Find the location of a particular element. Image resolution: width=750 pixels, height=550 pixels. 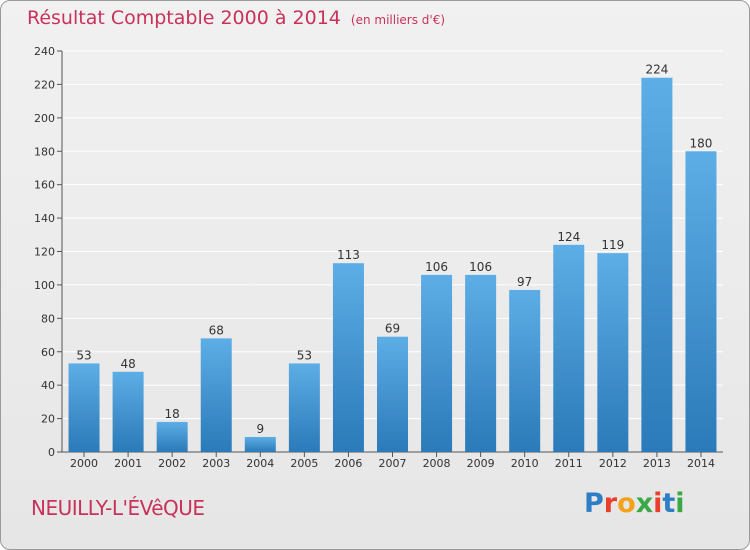

y-tick-label: 160 is located at coordinates (44, 185).